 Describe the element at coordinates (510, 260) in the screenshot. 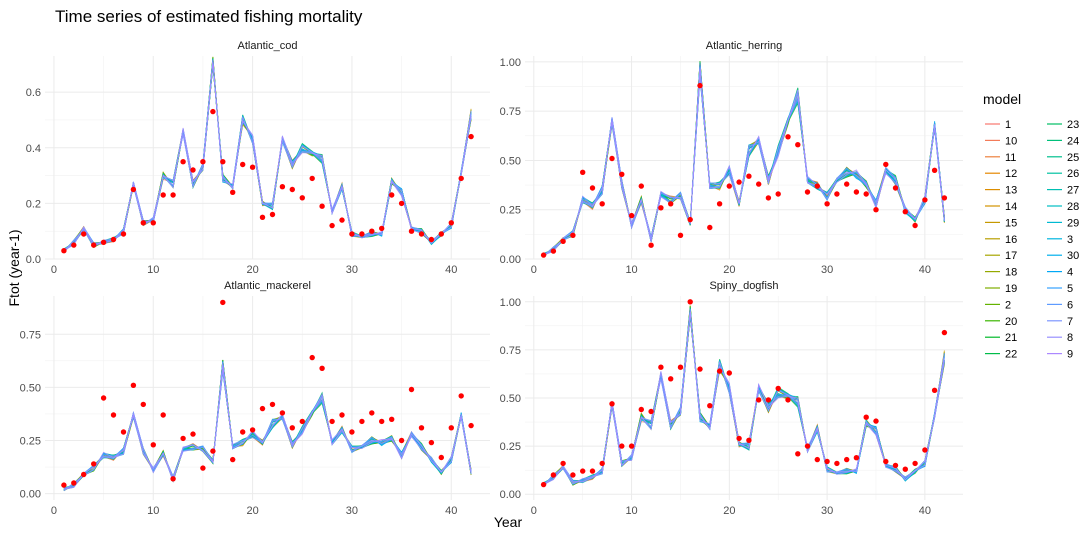

I see `y-tick-label: 0.00` at that location.